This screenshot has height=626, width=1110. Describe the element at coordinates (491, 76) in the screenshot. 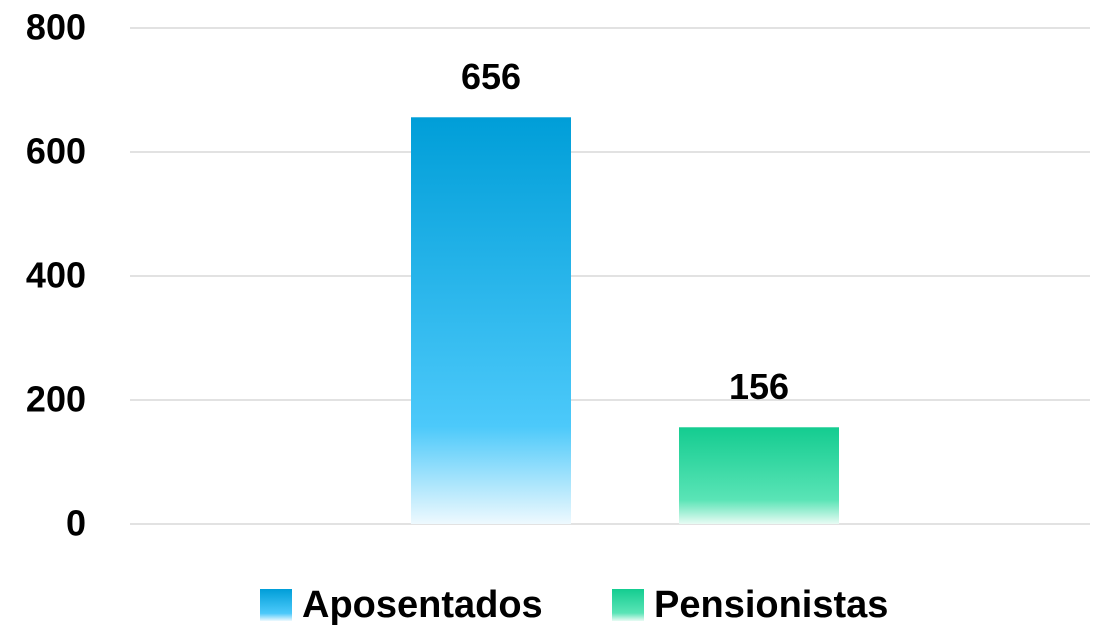

I see `data-label: 656` at that location.